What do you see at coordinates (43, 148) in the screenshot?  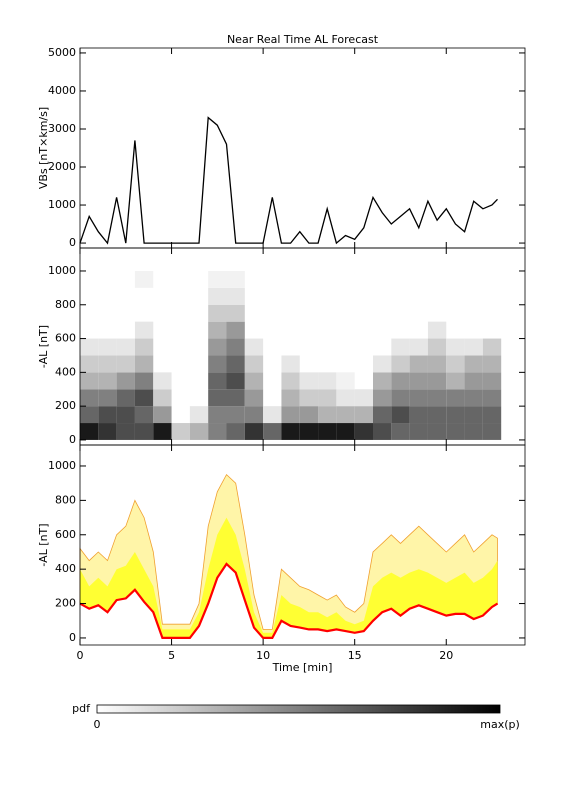 I see `y-axis-label: VBs [nT×km/s]` at bounding box center [43, 148].